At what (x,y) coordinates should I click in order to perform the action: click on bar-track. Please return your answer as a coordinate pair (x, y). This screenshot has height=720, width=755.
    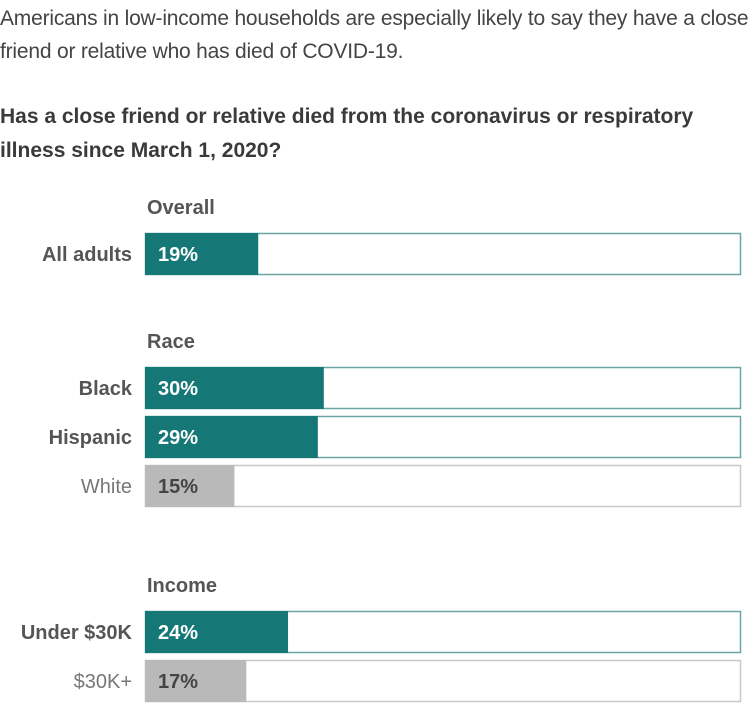
    Looking at the image, I should click on (443, 486).